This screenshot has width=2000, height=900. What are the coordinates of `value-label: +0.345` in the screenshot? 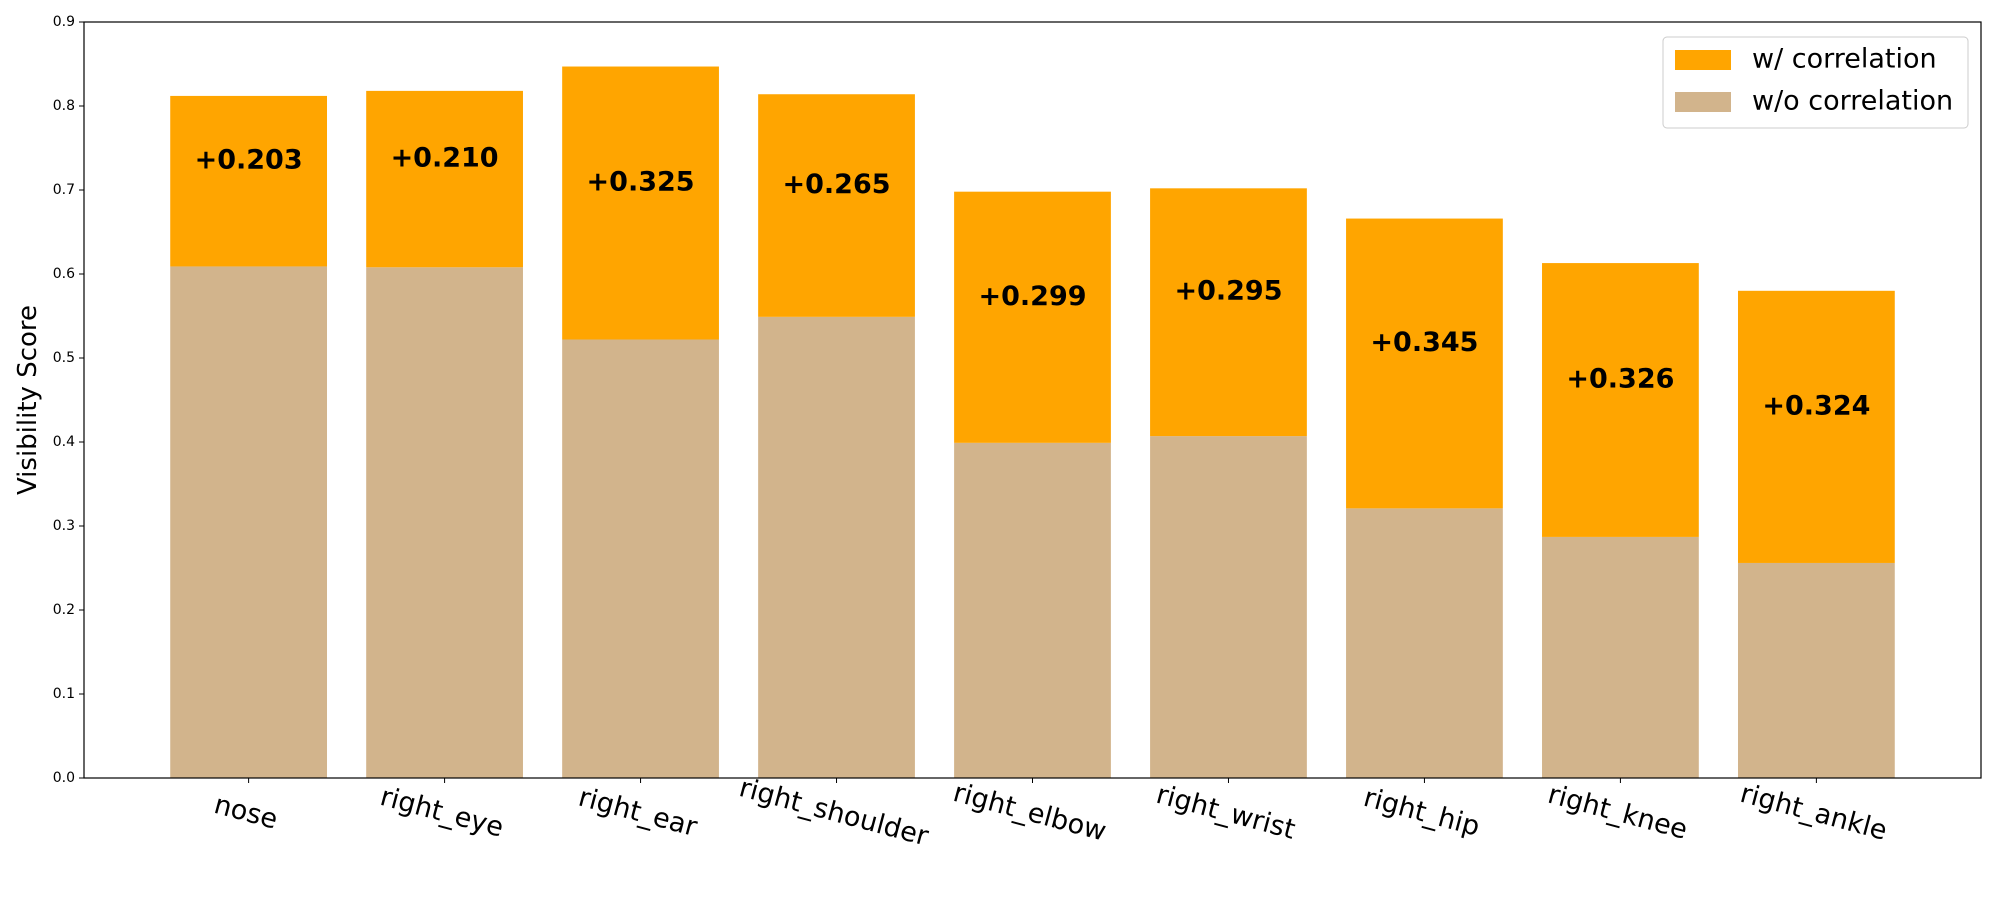 It's located at (1424, 342).